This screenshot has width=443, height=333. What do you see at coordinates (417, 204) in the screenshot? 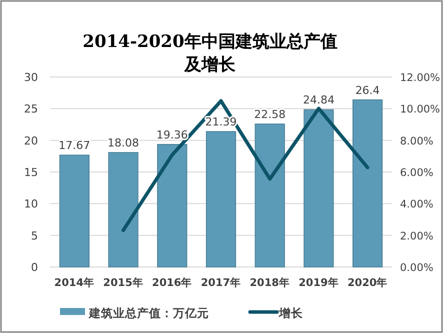
I see `y2-tick-label: 4.00%` at bounding box center [417, 204].